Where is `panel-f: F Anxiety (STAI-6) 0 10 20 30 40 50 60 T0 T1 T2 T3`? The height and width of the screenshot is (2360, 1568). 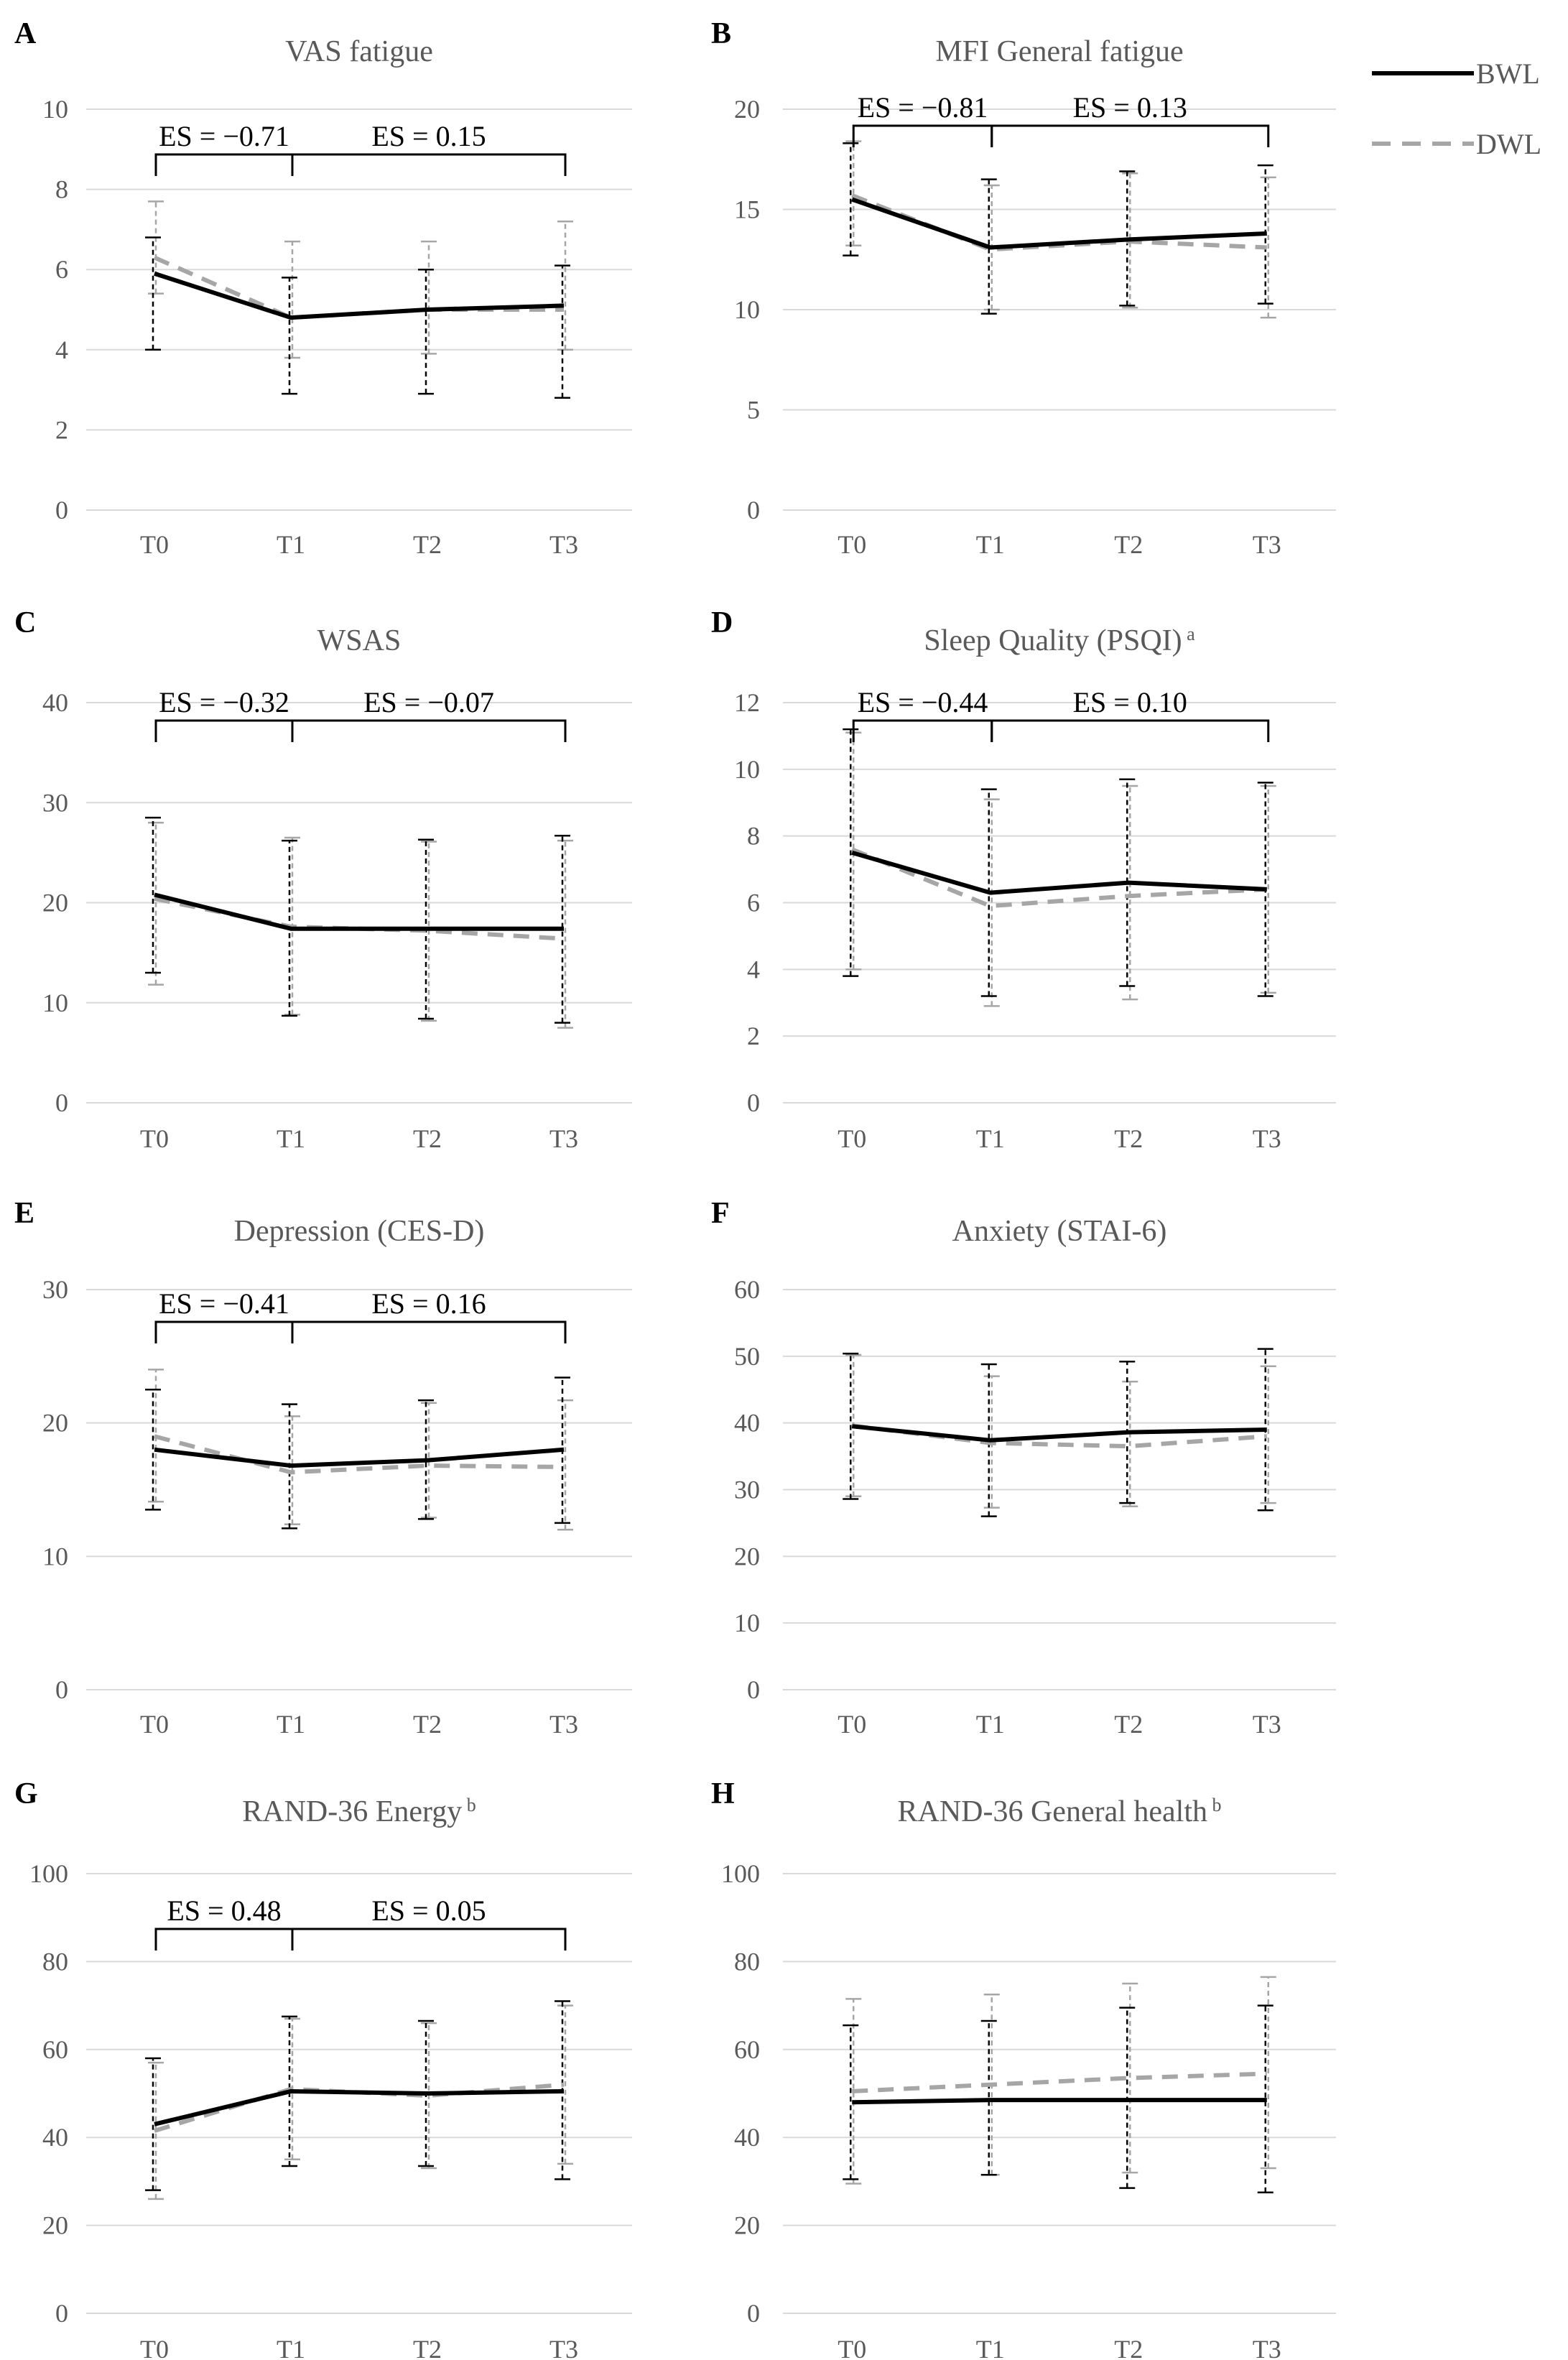 panel-f: F Anxiety (STAI-6) 0 10 20 30 40 50 60 T0 T1 T2 T3 is located at coordinates (1024, 1468).